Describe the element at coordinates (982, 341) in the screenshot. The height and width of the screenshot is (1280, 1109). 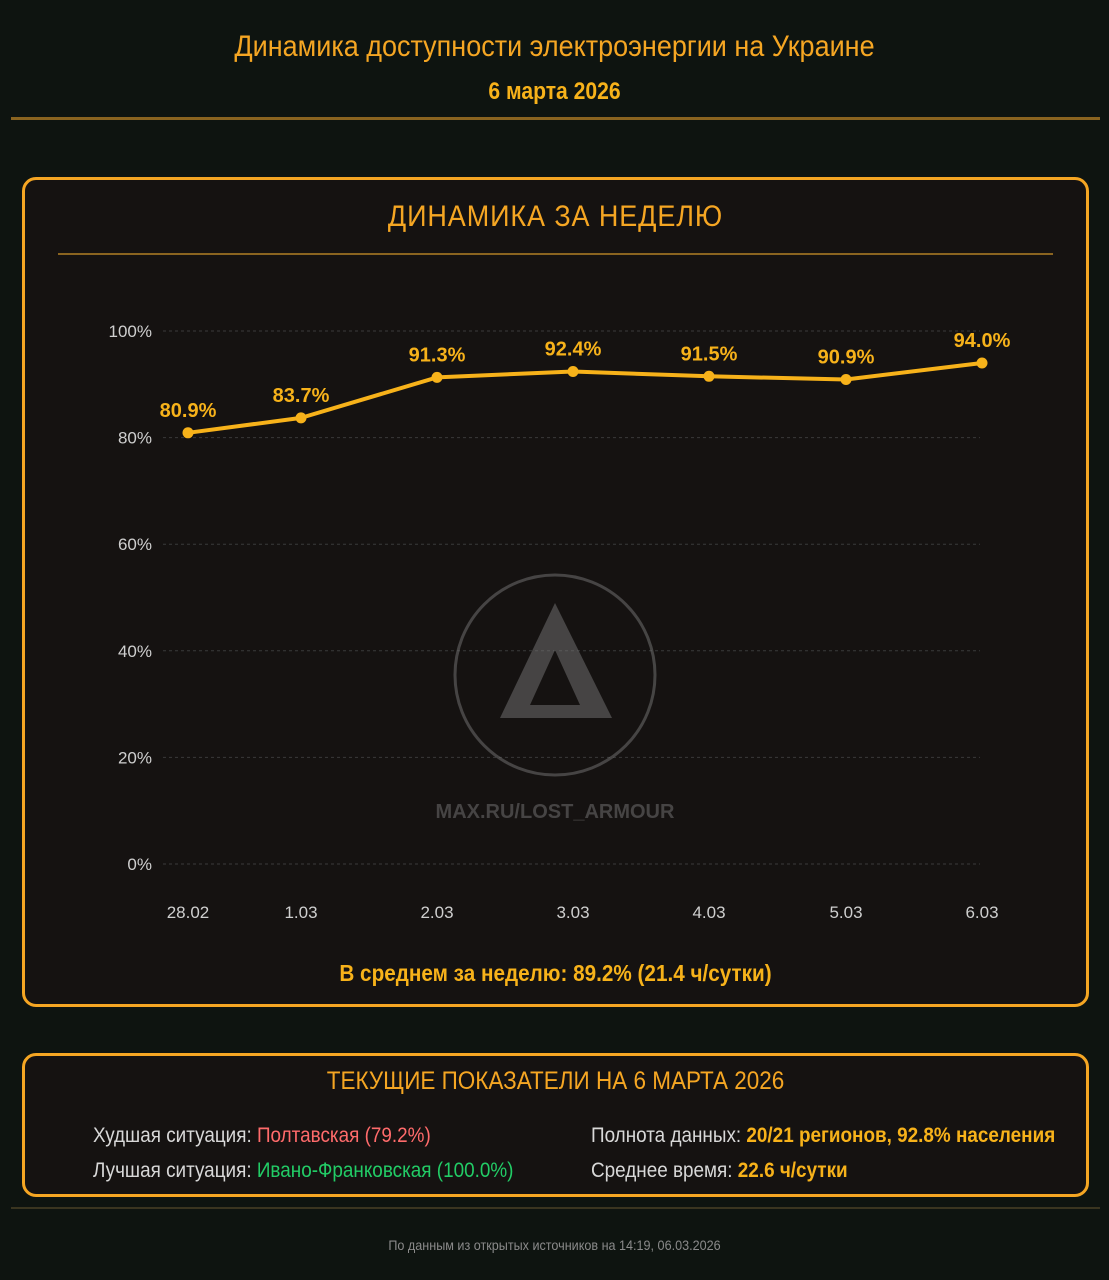
I see `data-label: 94.0%` at that location.